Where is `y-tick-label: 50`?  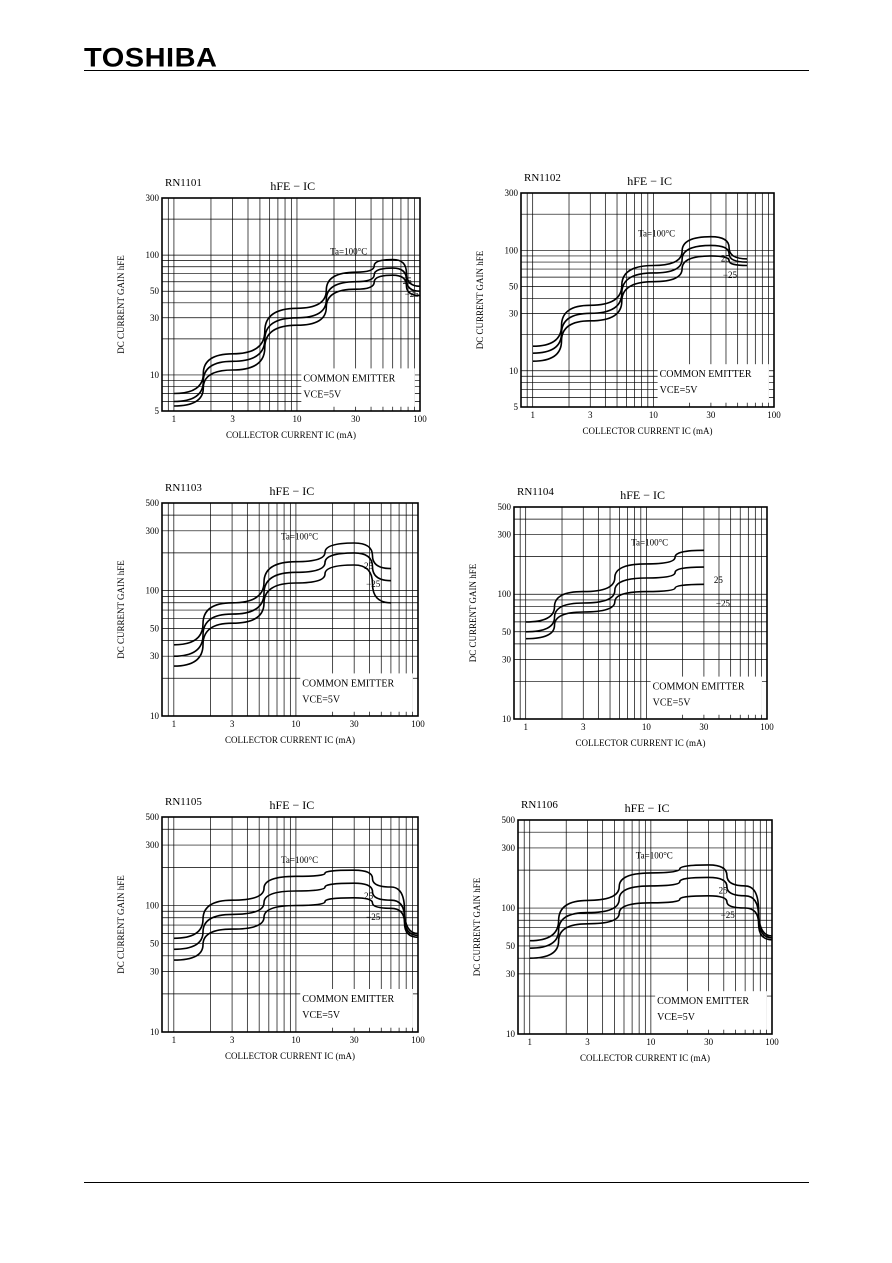 y-tick-label: 50 is located at coordinates (511, 946).